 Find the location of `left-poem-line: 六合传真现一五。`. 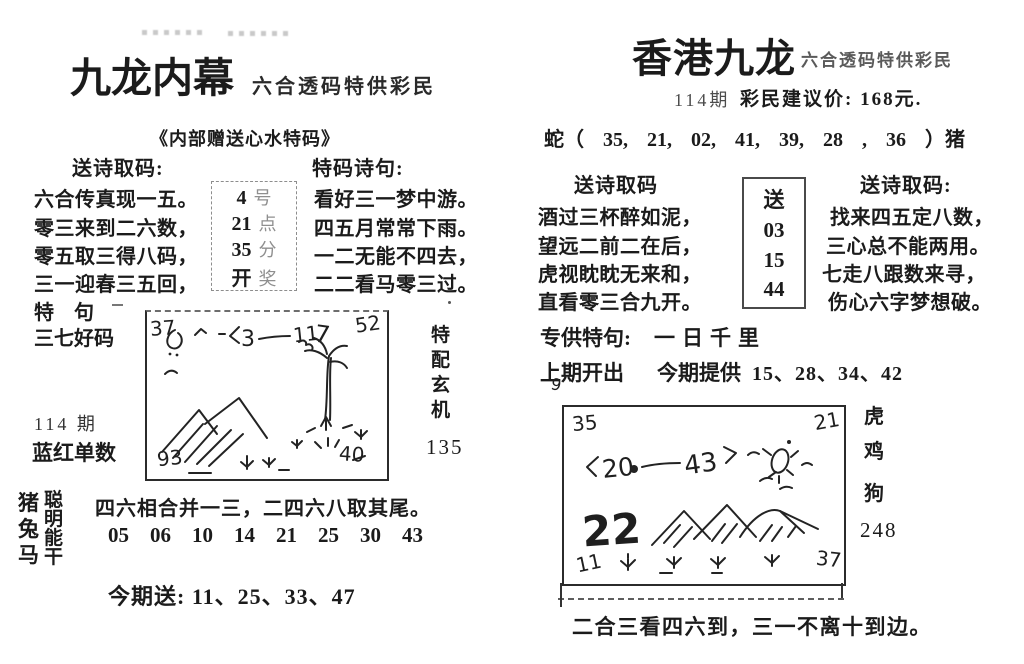

left-poem-line: 六合传真现一五。 is located at coordinates (116, 200).